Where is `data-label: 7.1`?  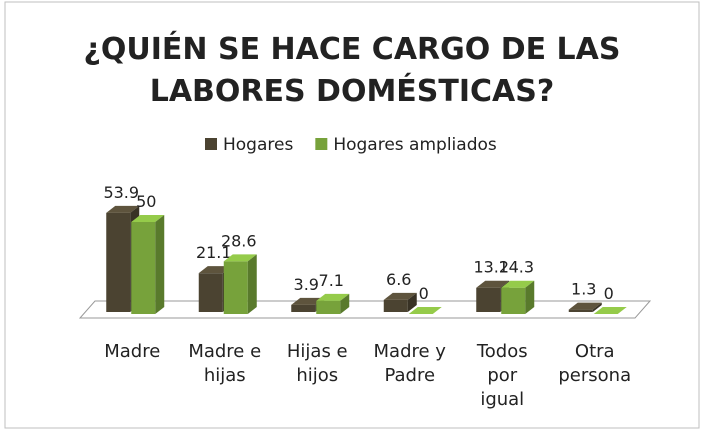 data-label: 7.1 is located at coordinates (331, 279).